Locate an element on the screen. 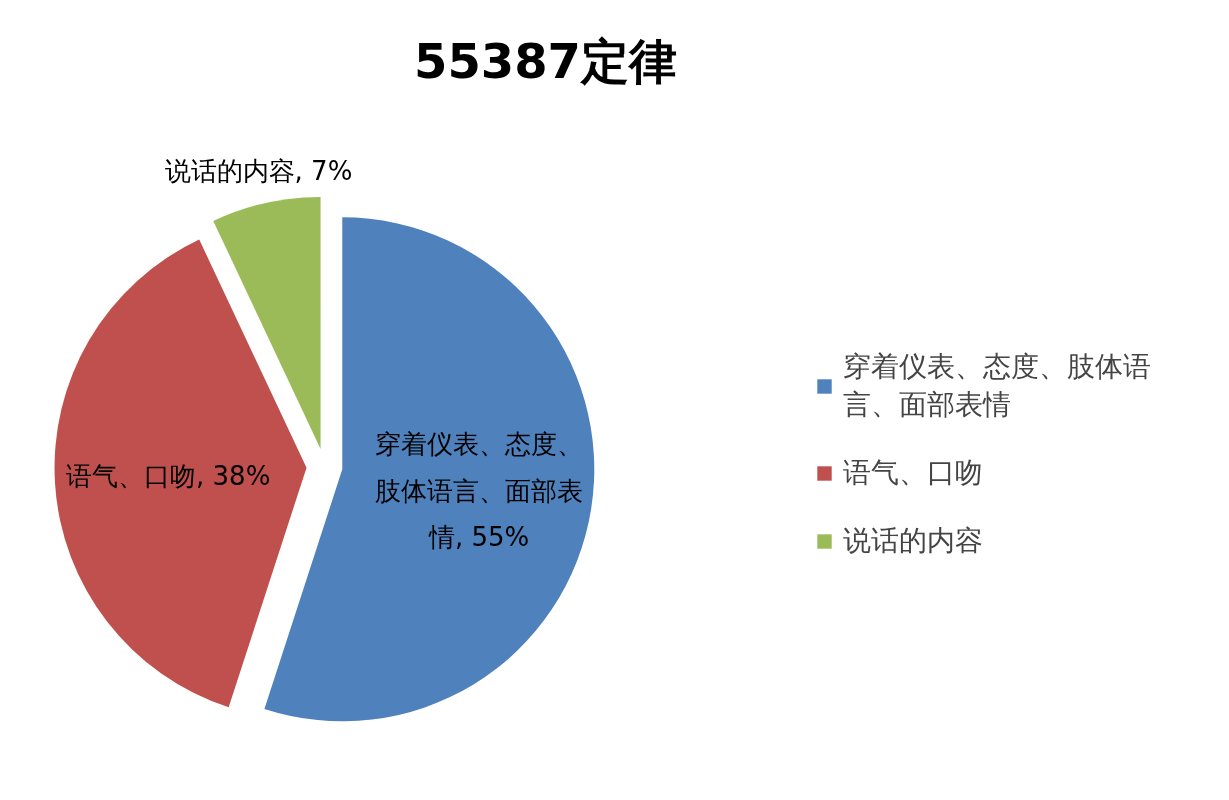 This screenshot has height=800, width=1229. legend-label: 语气、口吻 is located at coordinates (913, 473).